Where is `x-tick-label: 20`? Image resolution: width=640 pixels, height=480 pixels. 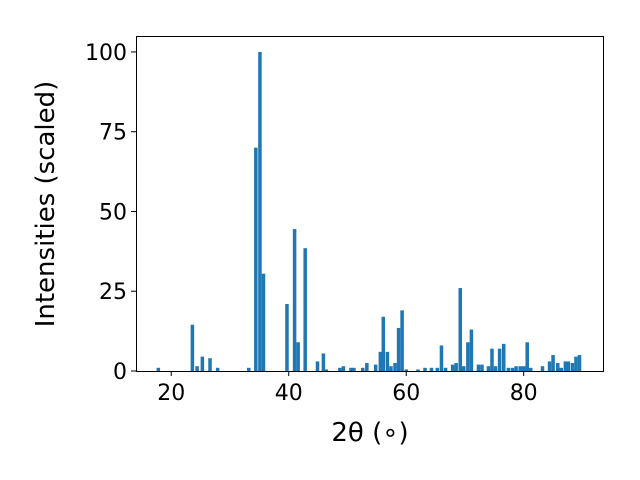 x-tick-label: 20 is located at coordinates (171, 393).